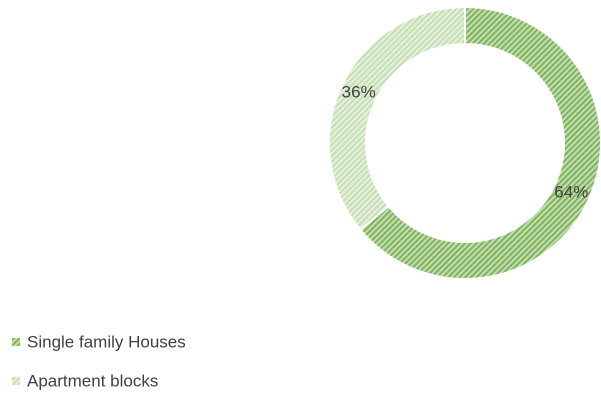 This screenshot has height=411, width=601. I want to click on data-label: 36%, so click(359, 91).